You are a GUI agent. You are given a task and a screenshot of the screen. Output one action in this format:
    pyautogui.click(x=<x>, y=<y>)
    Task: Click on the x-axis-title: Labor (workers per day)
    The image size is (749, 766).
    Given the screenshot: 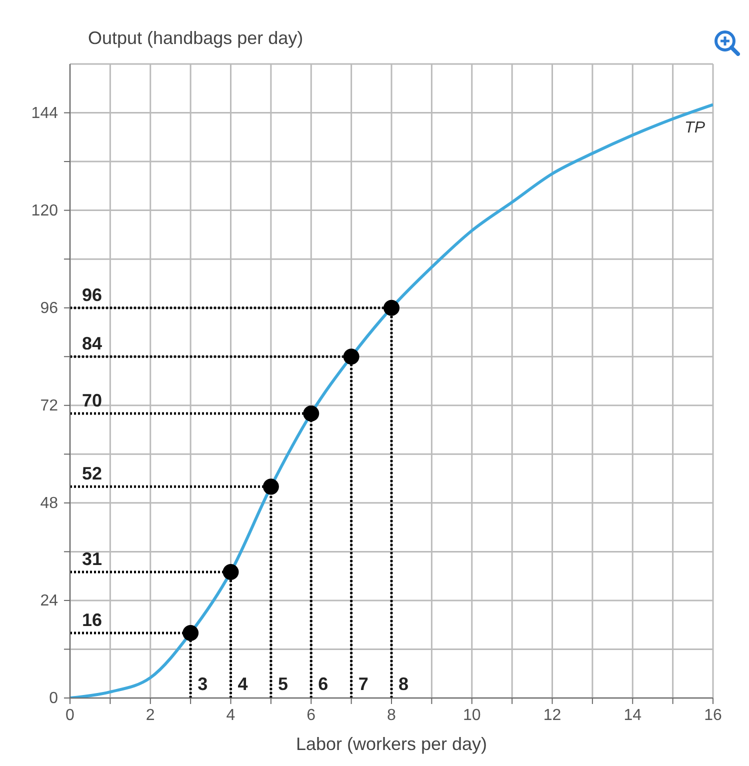 What is the action you would take?
    pyautogui.click(x=392, y=744)
    